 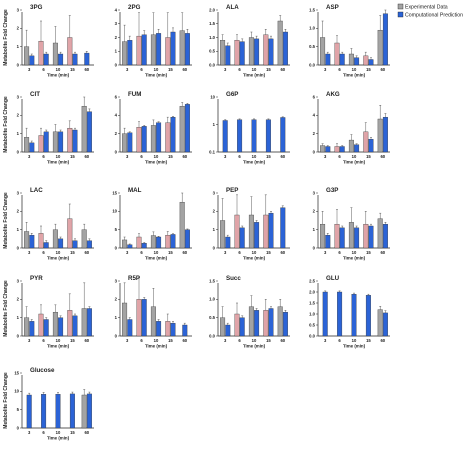 I want to click on y-tick-label: 1.5, so click(x=312, y=9).